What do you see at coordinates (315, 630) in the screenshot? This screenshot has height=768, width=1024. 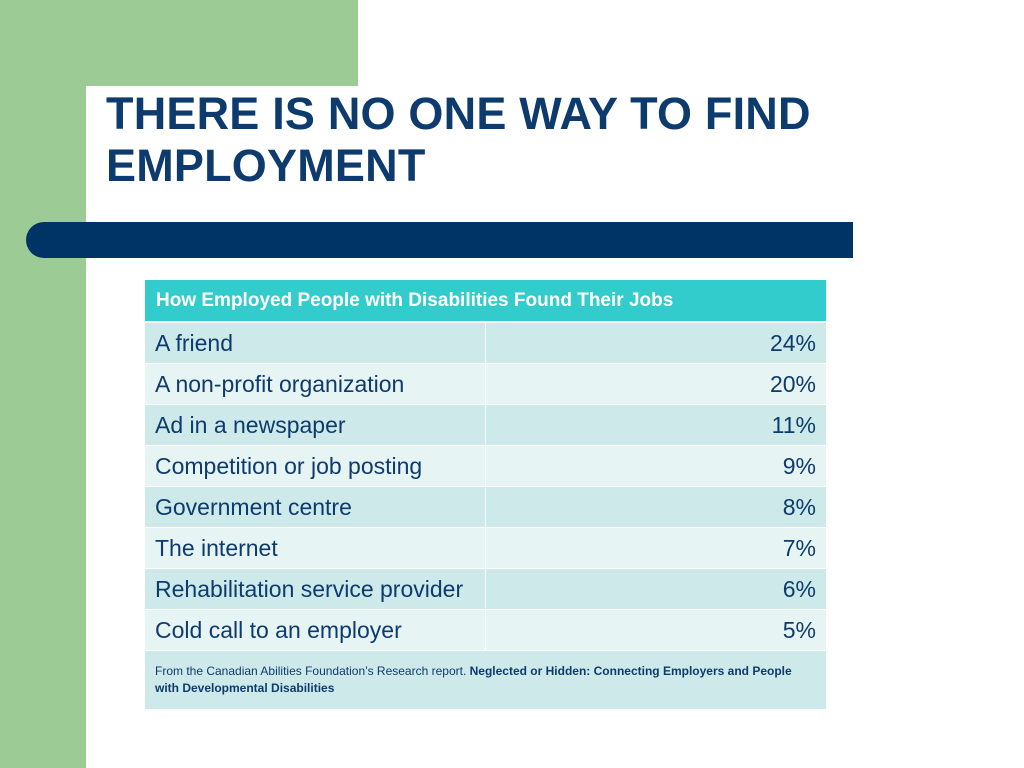 I see `row-label: Cold call to an employer` at bounding box center [315, 630].